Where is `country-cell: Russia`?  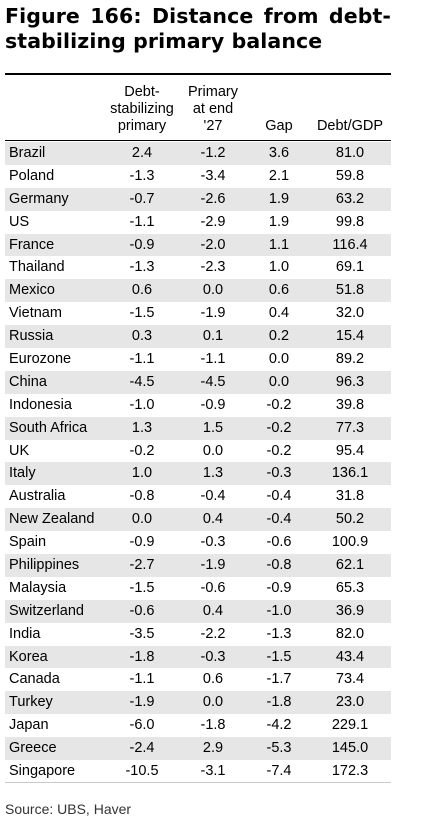 country-cell: Russia is located at coordinates (31, 336).